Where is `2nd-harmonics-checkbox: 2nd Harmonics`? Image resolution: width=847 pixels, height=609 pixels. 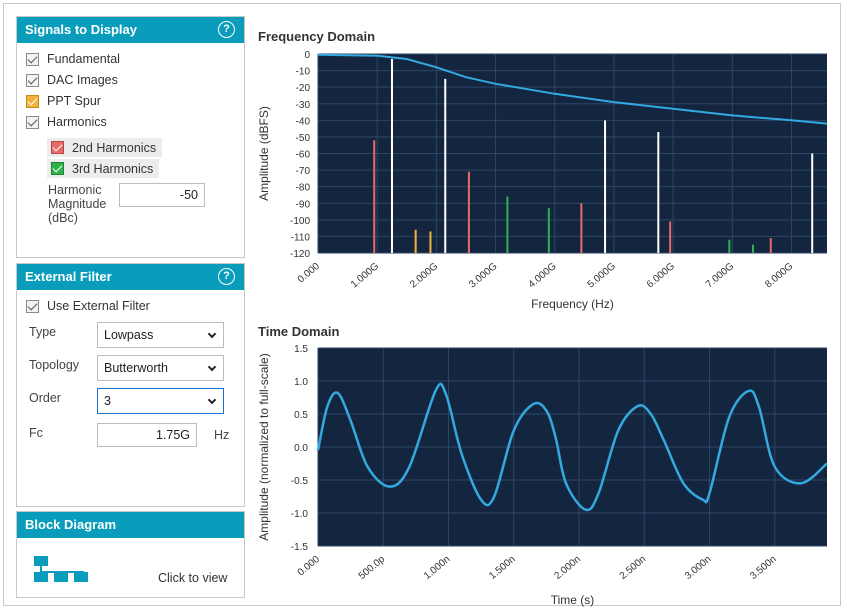
2nd-harmonics-checkbox: 2nd Harmonics is located at coordinates (105, 147).